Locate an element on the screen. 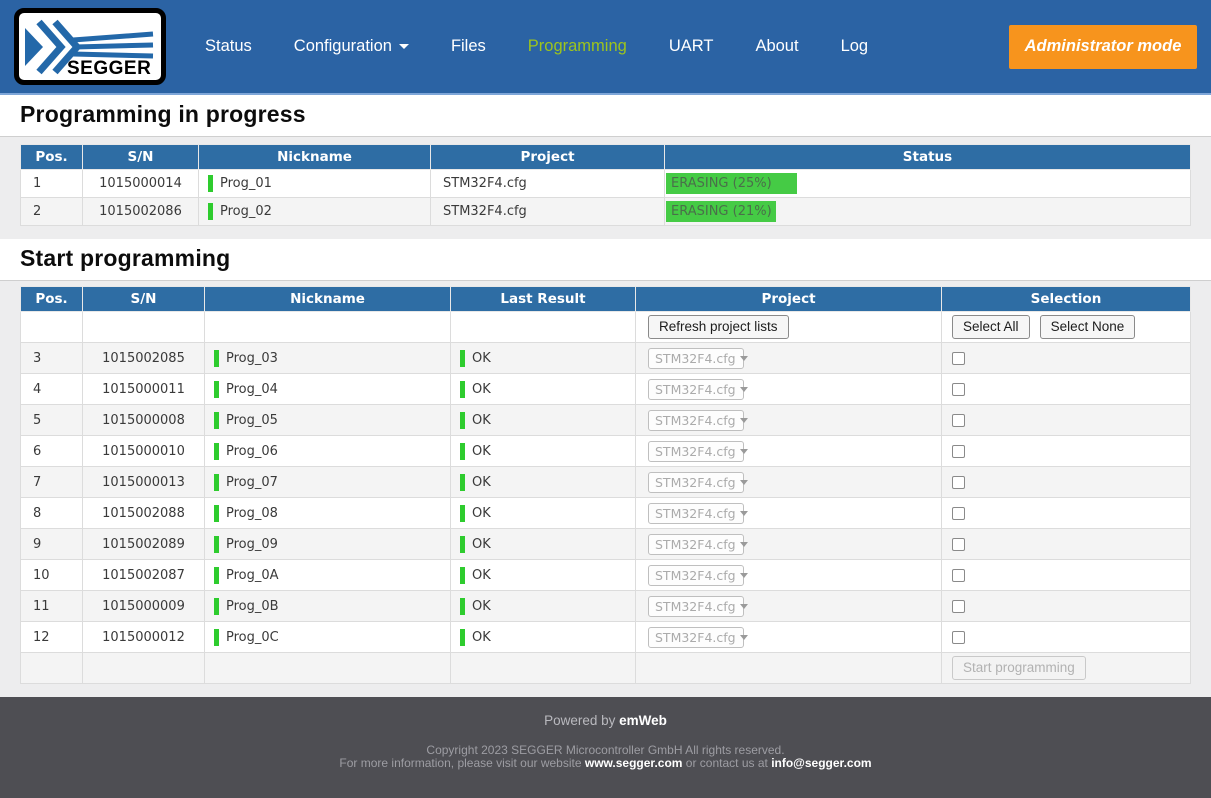  nav-item: About is located at coordinates (776, 46).